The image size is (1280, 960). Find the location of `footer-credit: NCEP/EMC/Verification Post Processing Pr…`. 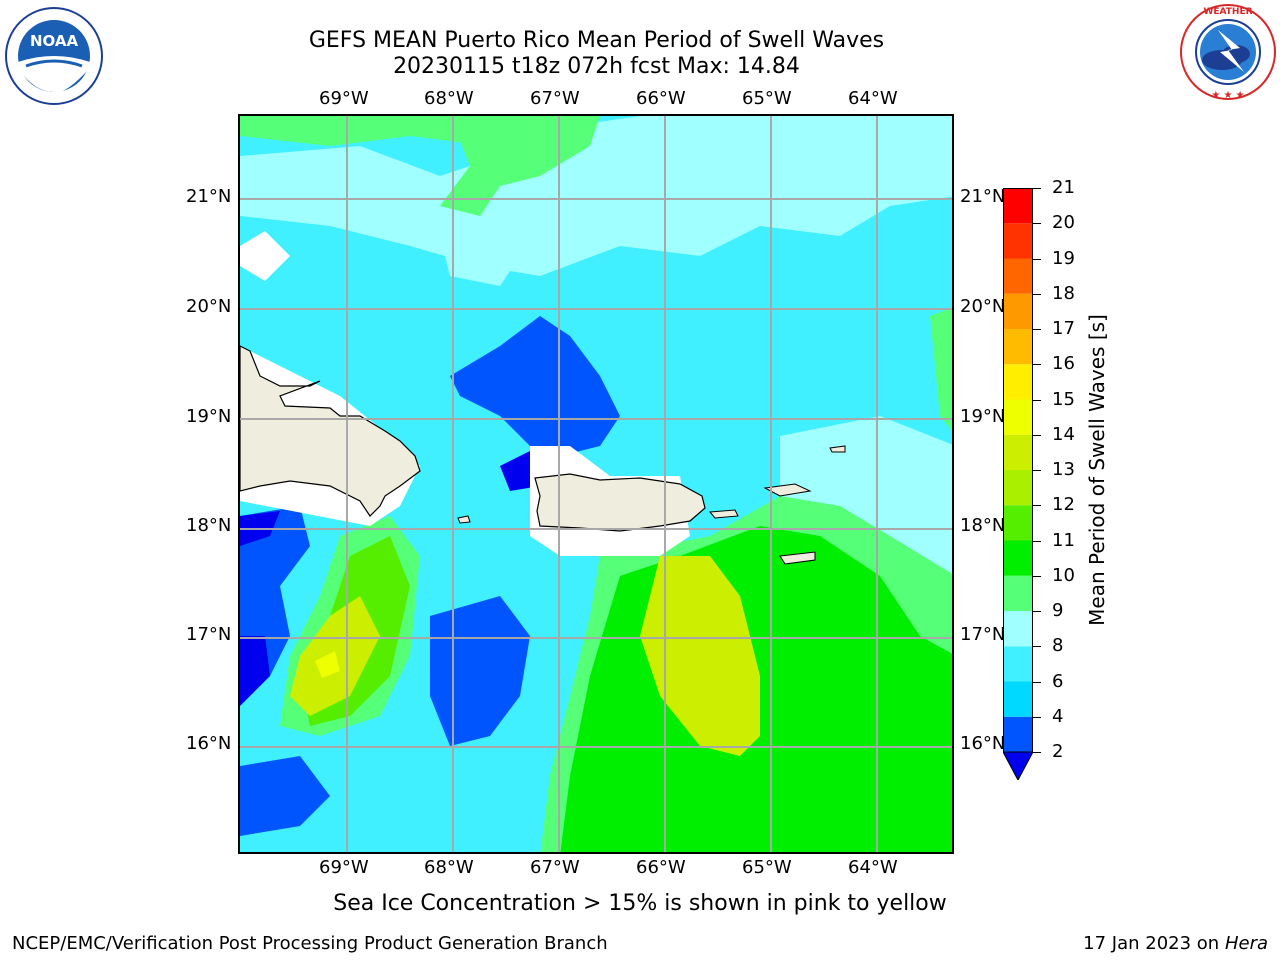

footer-credit: NCEP/EMC/Verification Post Processing Pr… is located at coordinates (310, 943).